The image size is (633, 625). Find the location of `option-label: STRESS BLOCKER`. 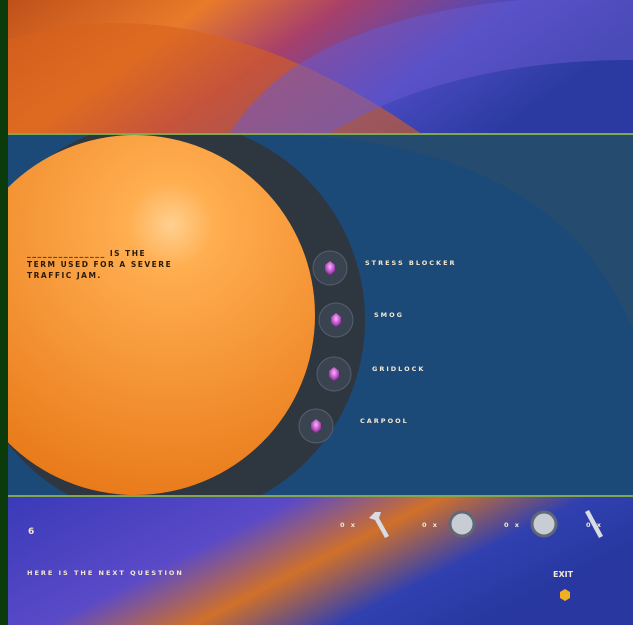

option-label: STRESS BLOCKER is located at coordinates (411, 263).